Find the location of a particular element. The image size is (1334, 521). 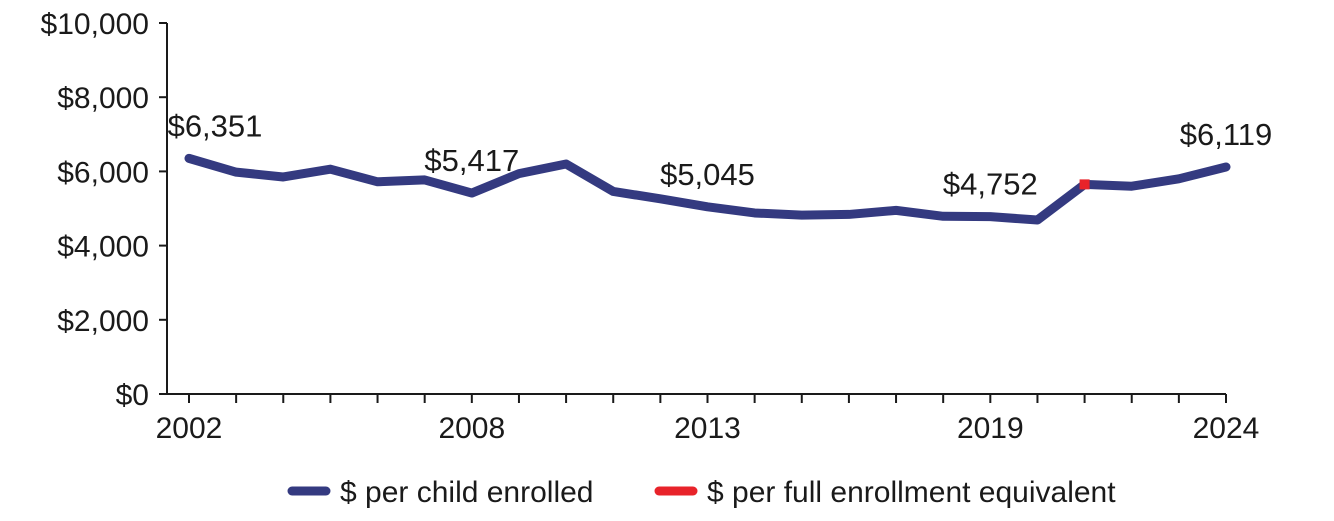

x-tick-label: 2002 is located at coordinates (189, 428).